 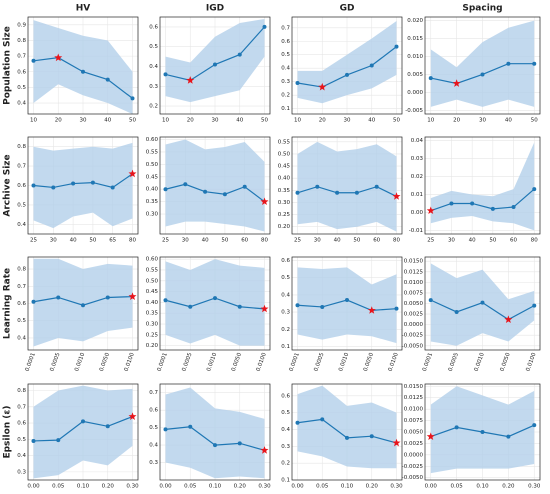 I want to click on x-tick-label: 0.0100, so click(x=531, y=362).